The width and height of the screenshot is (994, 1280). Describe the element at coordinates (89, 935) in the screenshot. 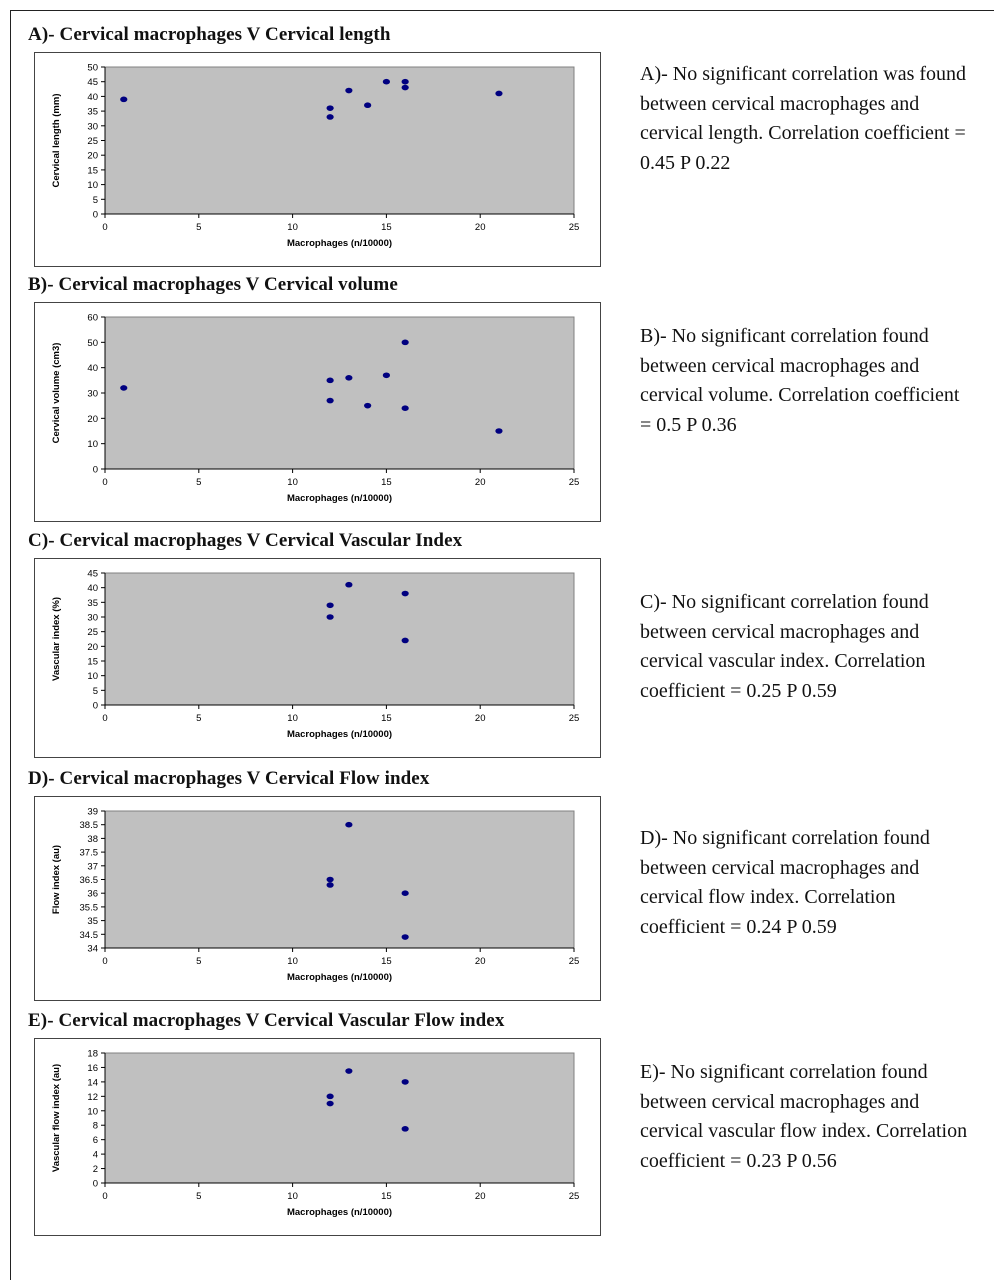

I see `y-tick-label: 34.5` at that location.